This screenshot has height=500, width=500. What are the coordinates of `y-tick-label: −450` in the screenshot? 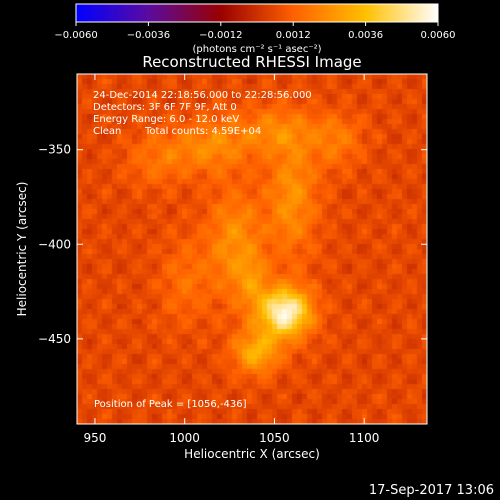 It's located at (54, 339).